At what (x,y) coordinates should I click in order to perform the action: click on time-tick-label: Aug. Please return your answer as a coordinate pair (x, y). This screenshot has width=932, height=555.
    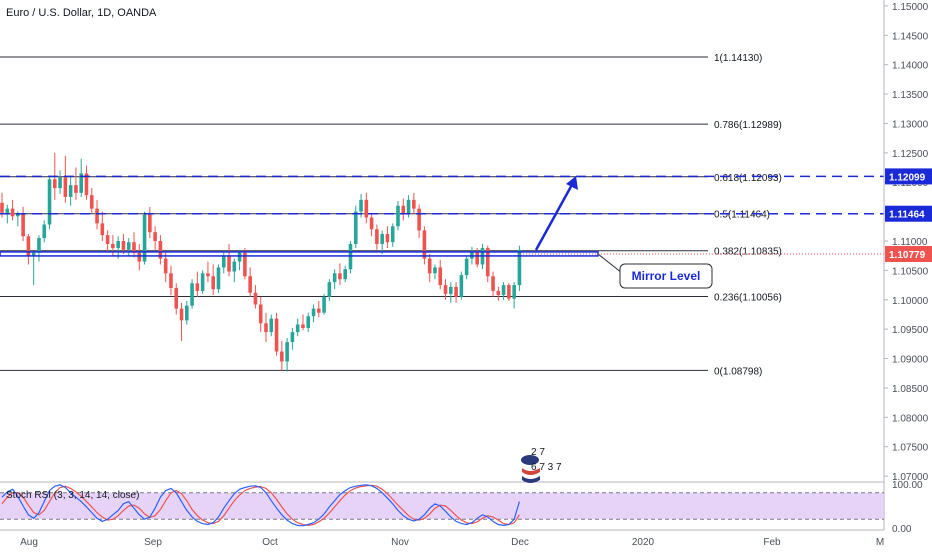
    Looking at the image, I should click on (29, 542).